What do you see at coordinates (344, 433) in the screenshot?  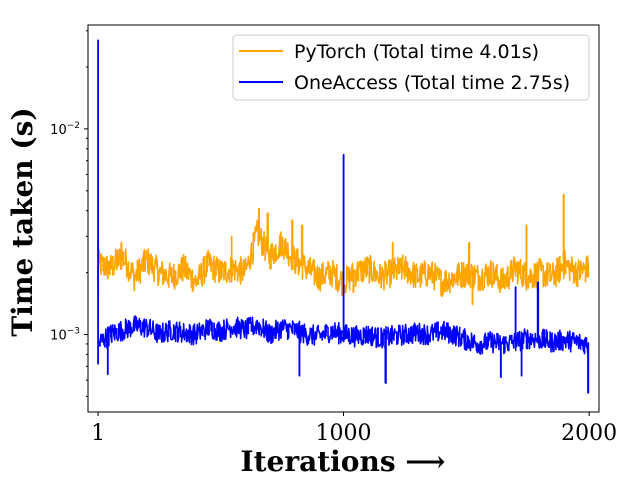 I see `x-tick-label: 1000` at bounding box center [344, 433].